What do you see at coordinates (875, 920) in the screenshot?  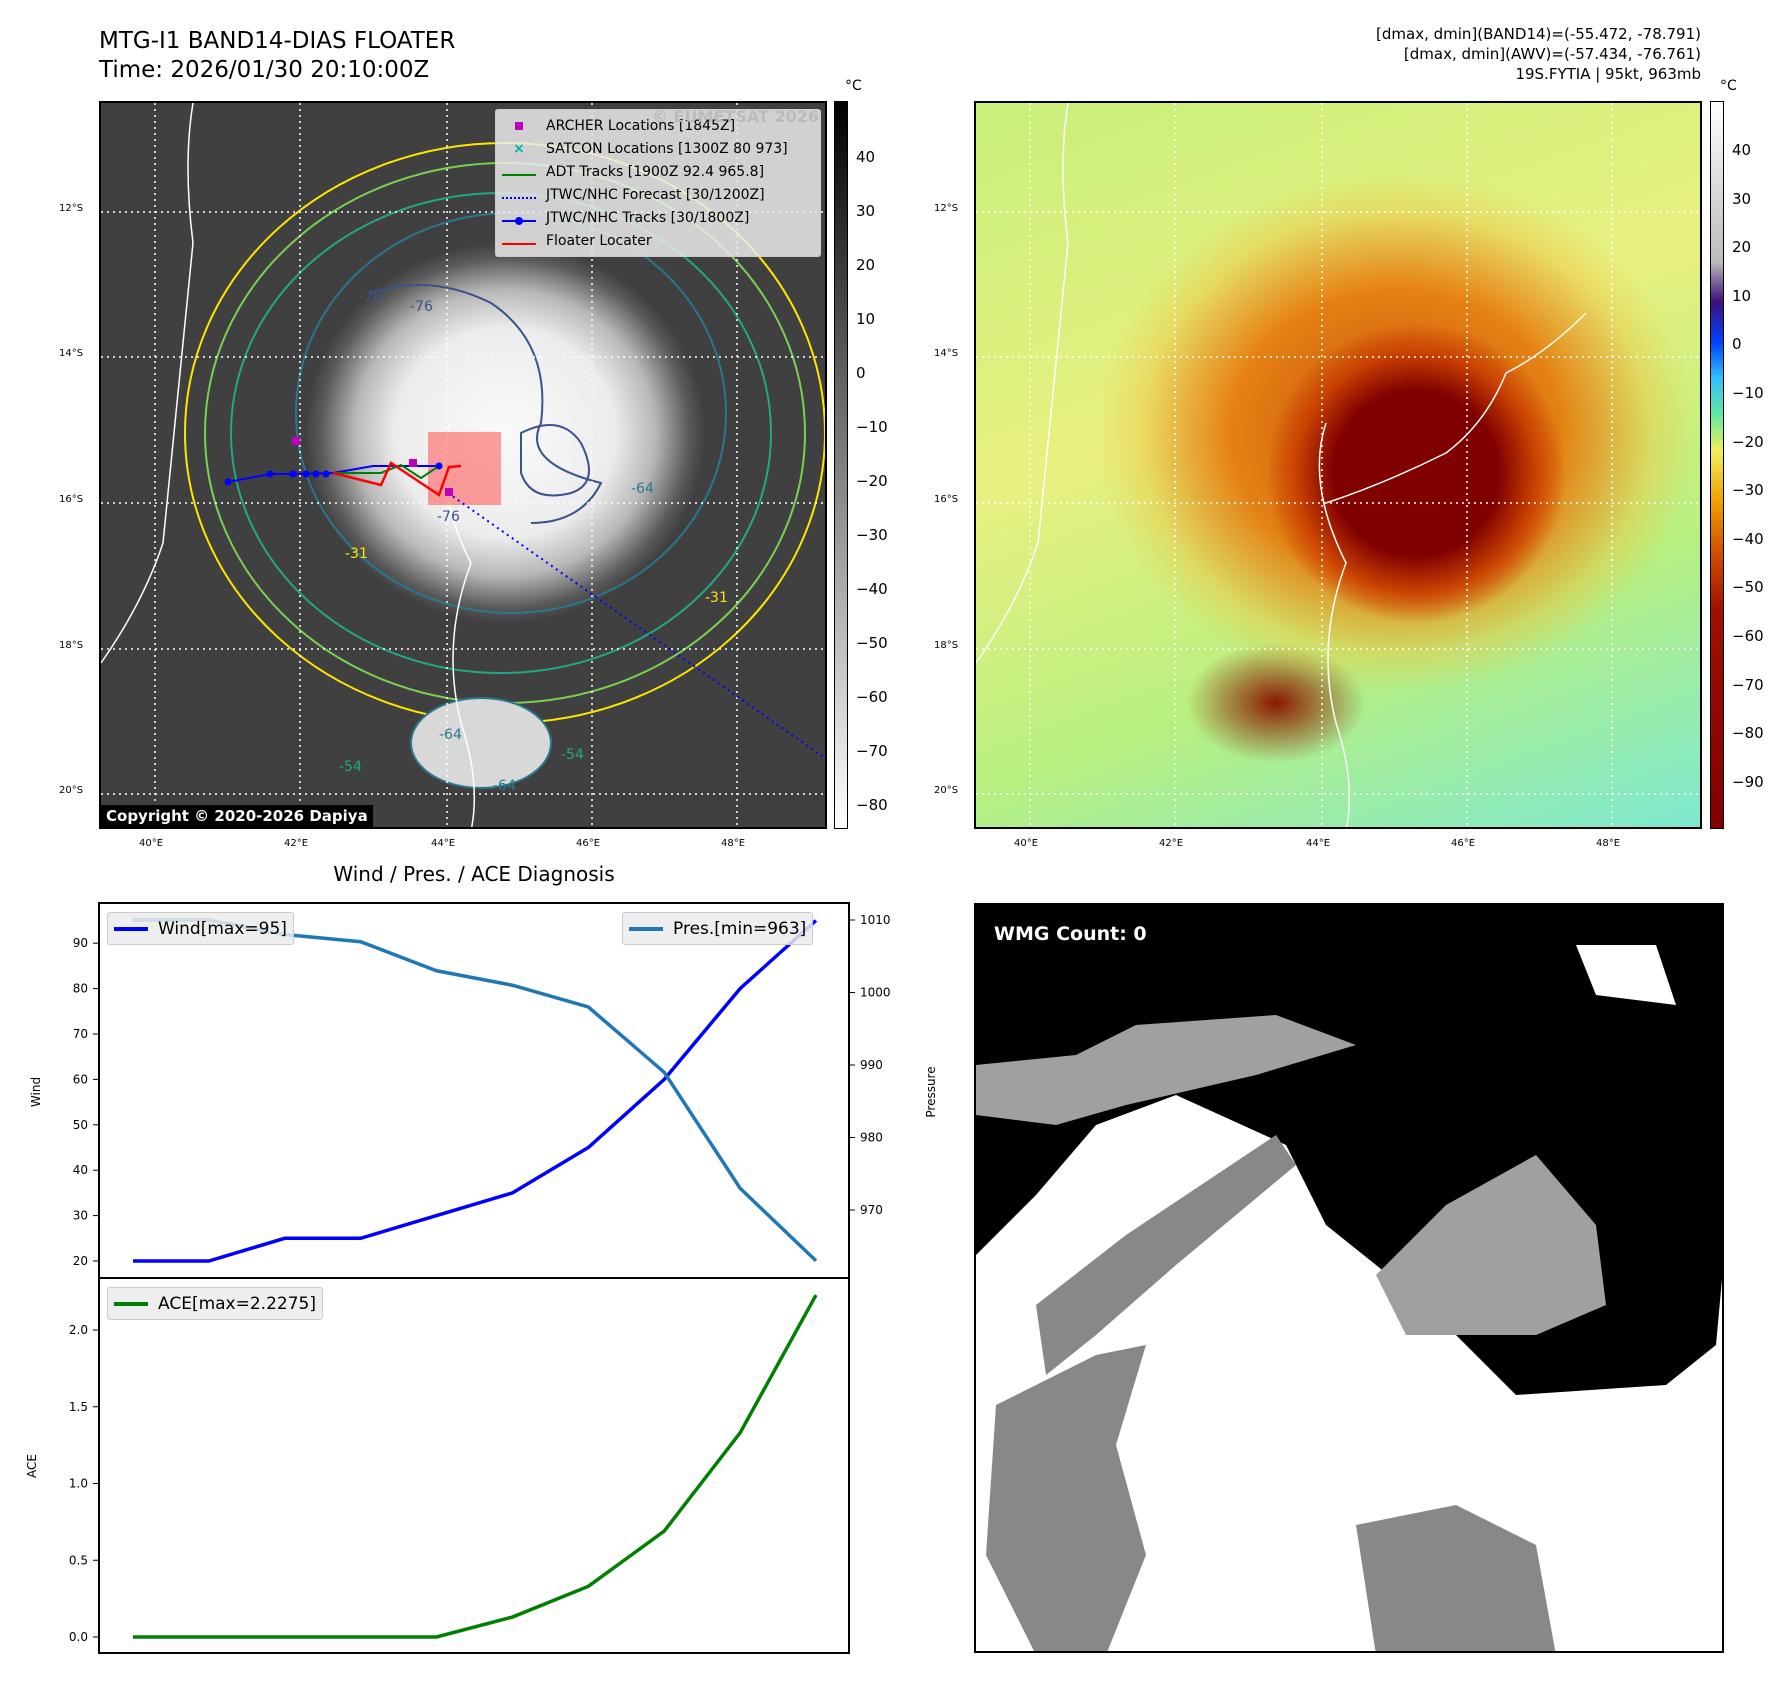 I see `pressure-tick-label: 1010` at bounding box center [875, 920].